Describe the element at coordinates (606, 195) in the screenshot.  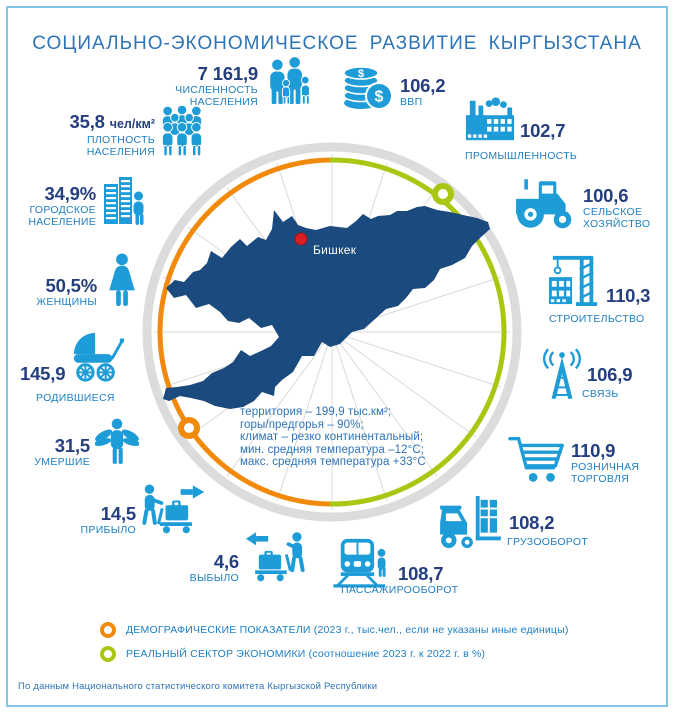
I see `agriculture-value: 100,6` at that location.